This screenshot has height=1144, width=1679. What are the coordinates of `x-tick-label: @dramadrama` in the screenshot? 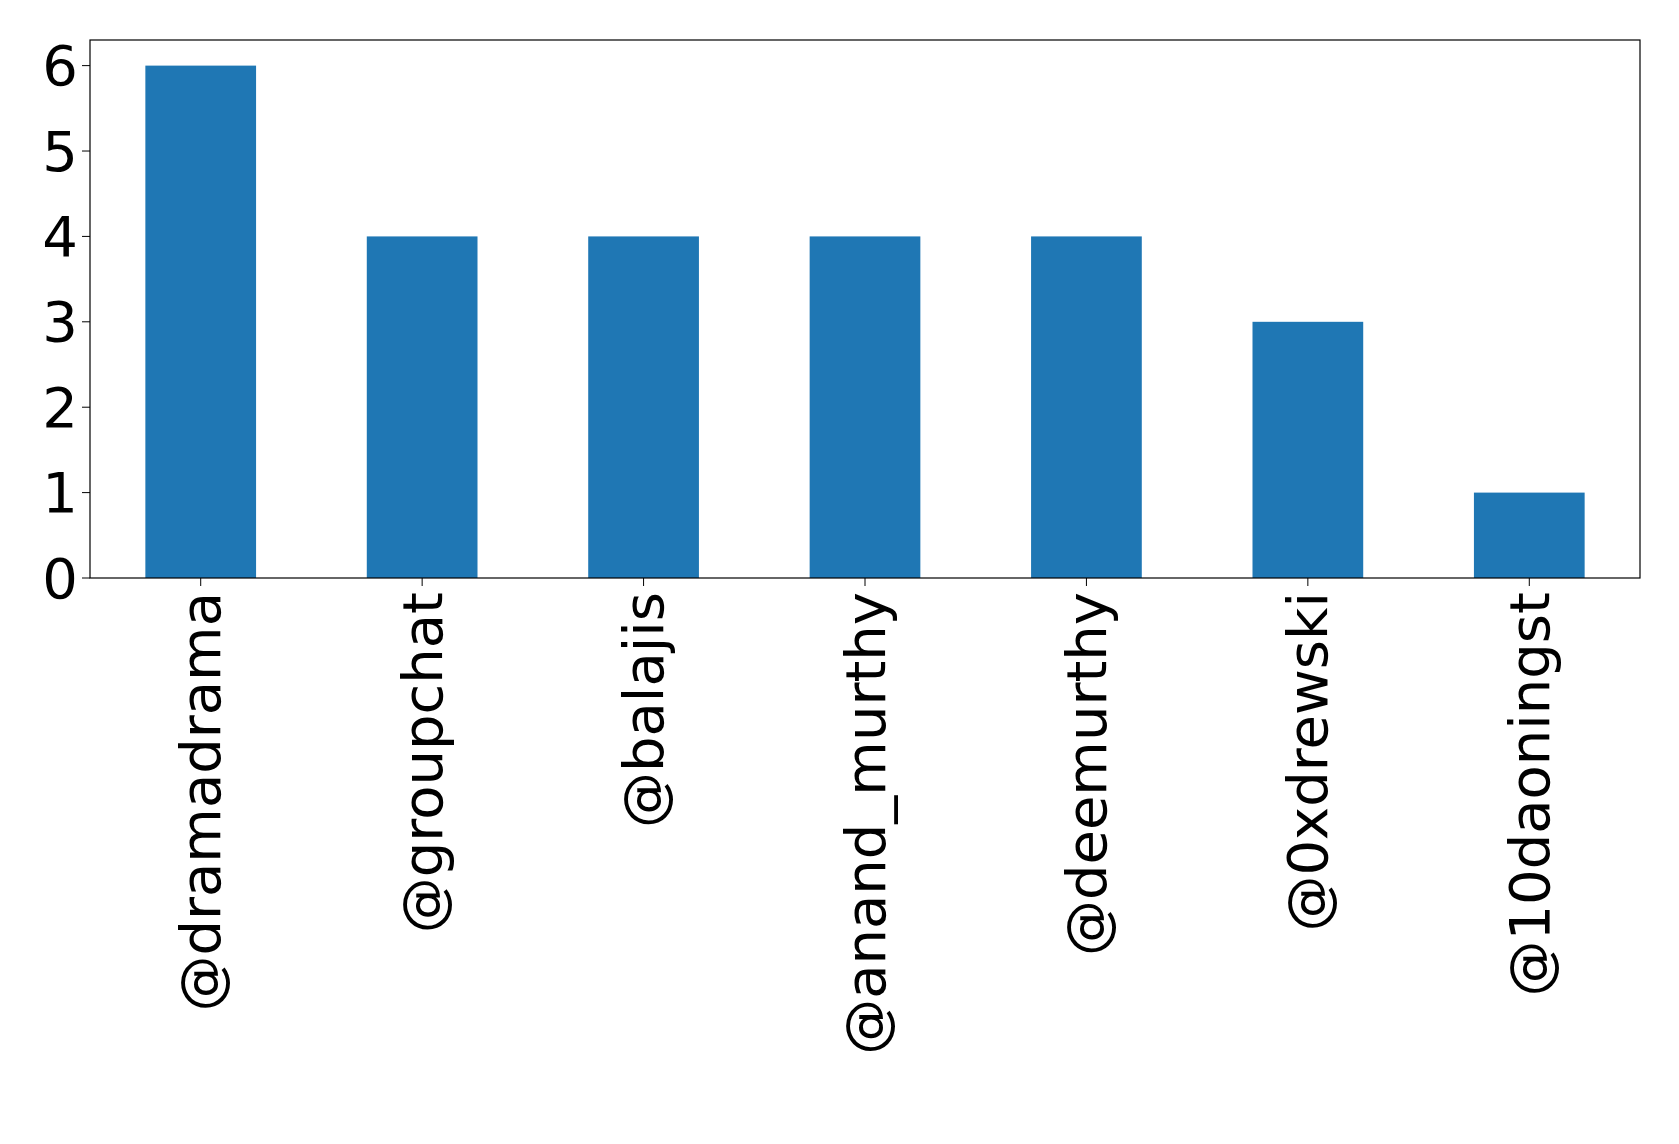 It's located at (201, 802).